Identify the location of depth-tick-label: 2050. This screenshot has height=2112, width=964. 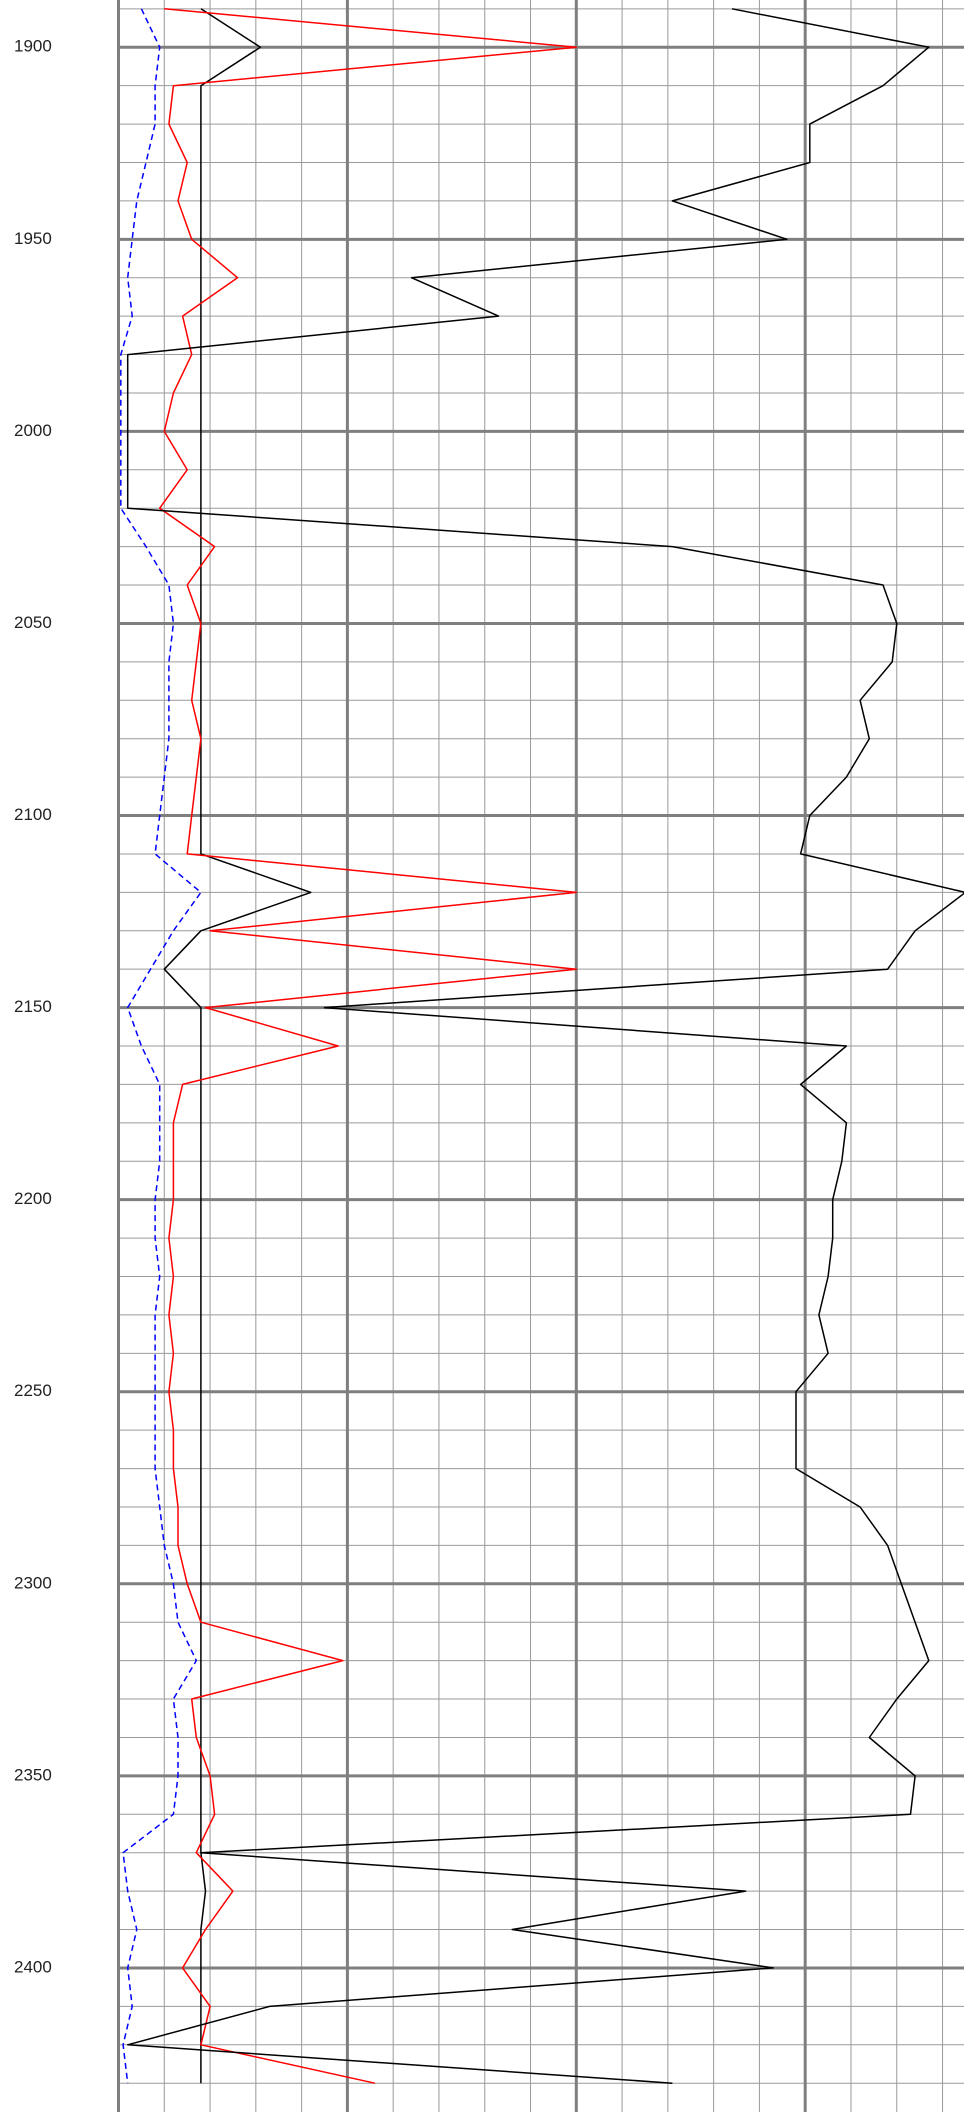
(33, 622).